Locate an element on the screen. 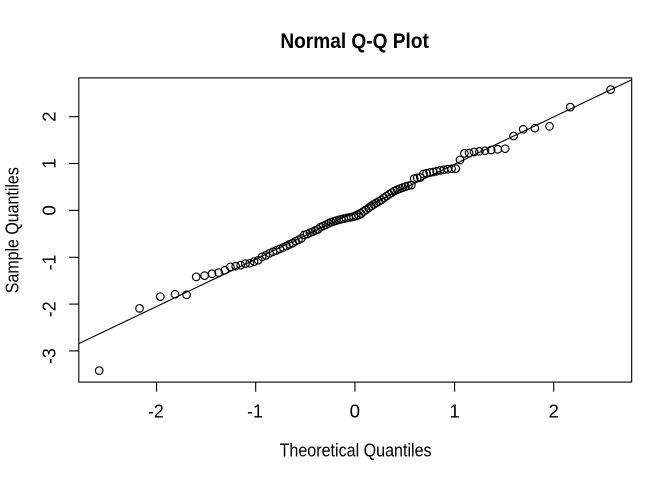 This screenshot has width=672, height=480. svg-text: Theoretical Quantiles is located at coordinates (356, 449).